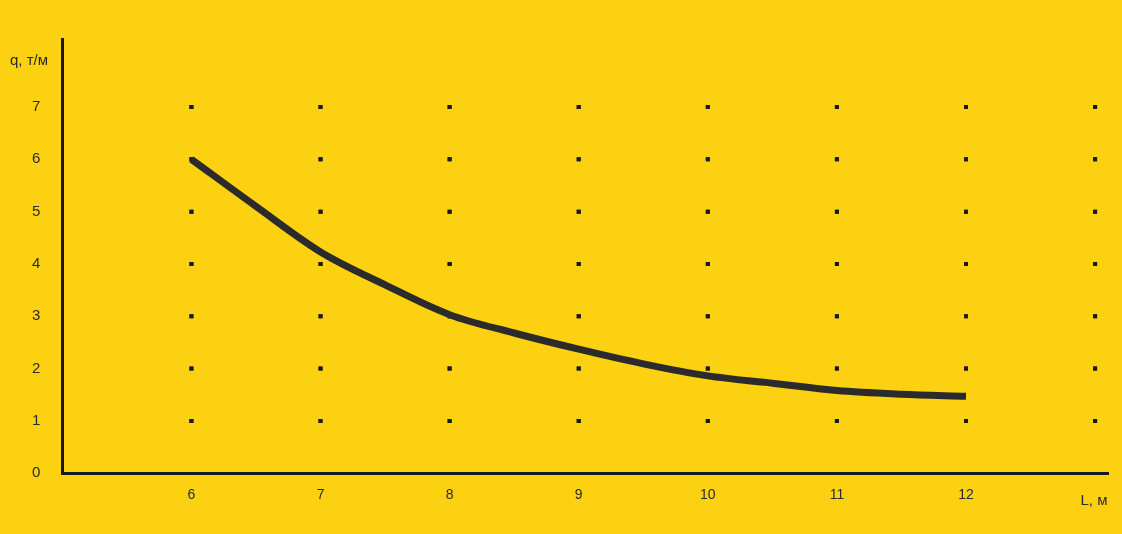 This screenshot has height=534, width=1122. I want to click on y-axis-title: q, т/м, so click(29, 60).